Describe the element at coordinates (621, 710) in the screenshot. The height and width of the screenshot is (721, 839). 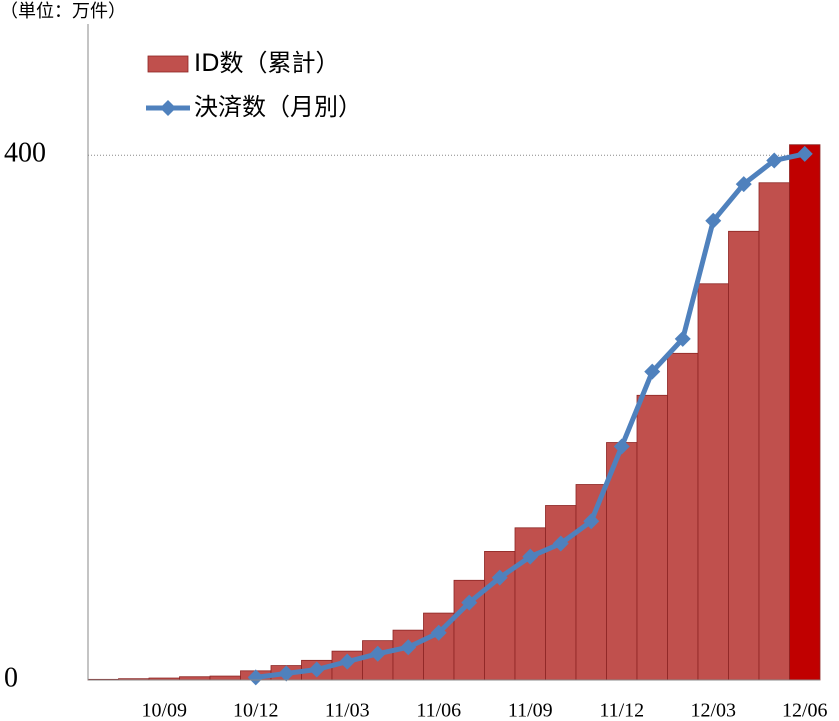
I see `x-tick-label: 11/12` at that location.